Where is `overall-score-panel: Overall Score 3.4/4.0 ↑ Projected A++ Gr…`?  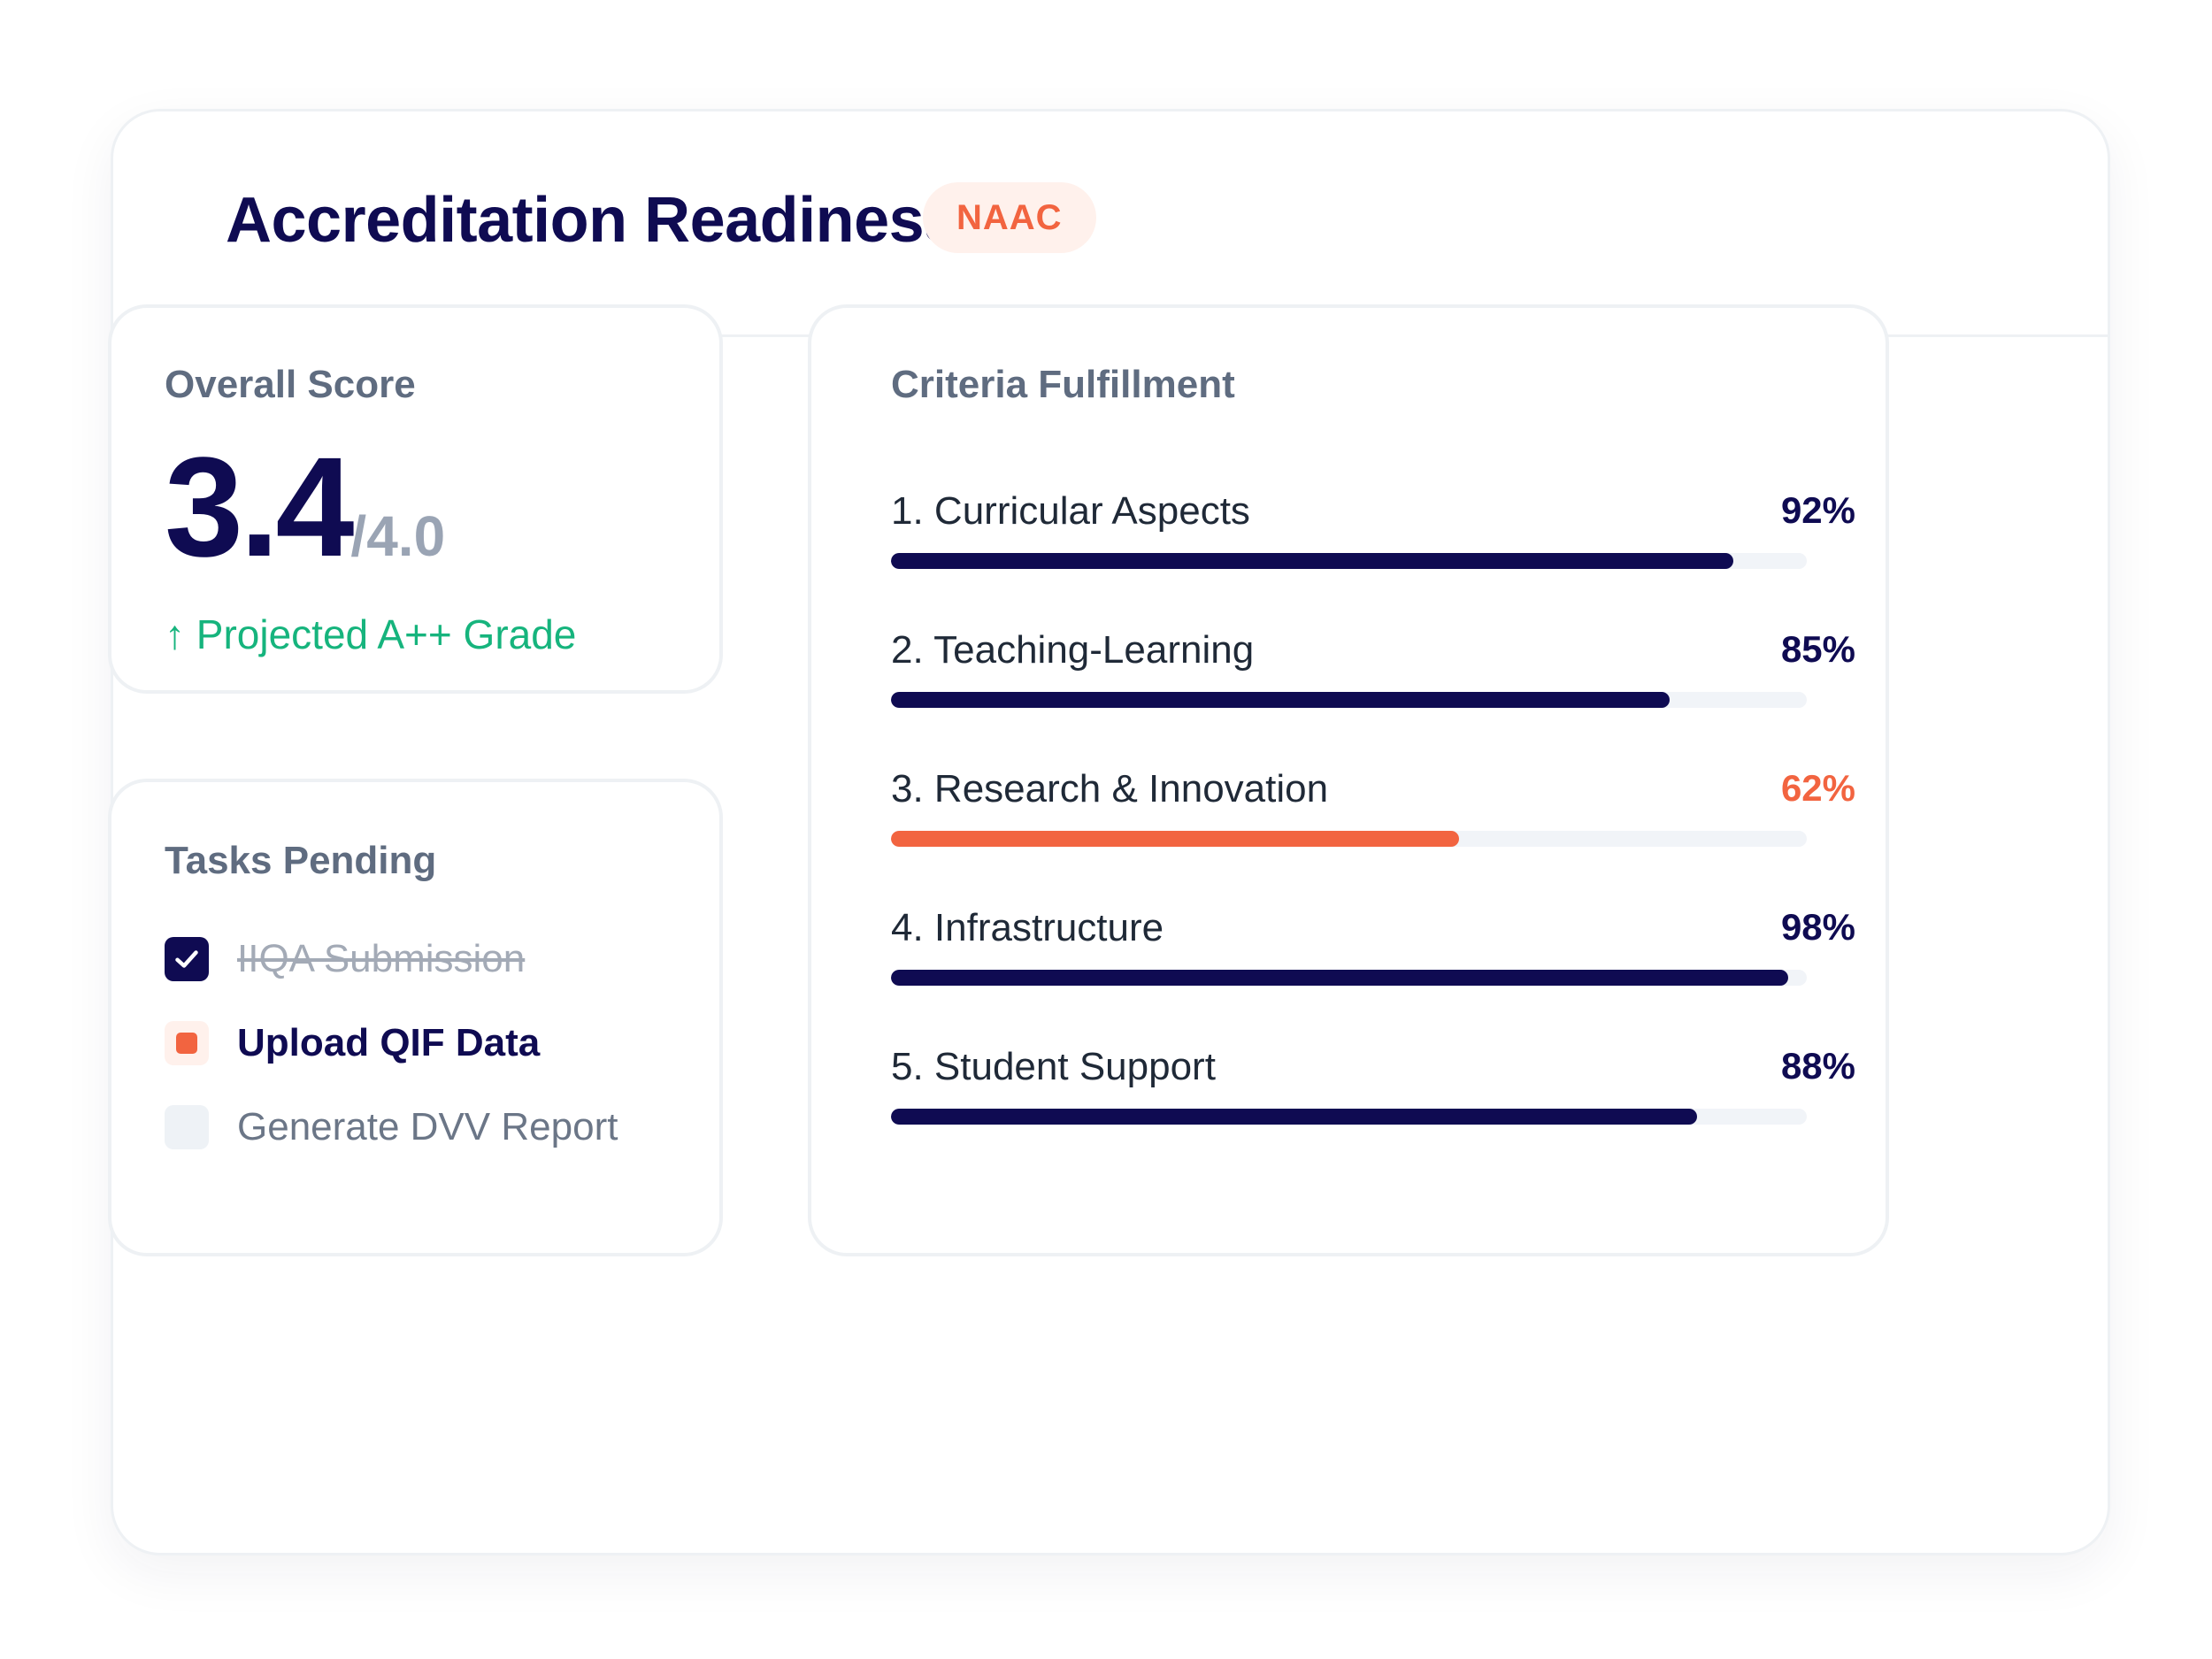 overall-score-panel: Overall Score 3.4/4.0 ↑ Projected A++ Gr… is located at coordinates (416, 499).